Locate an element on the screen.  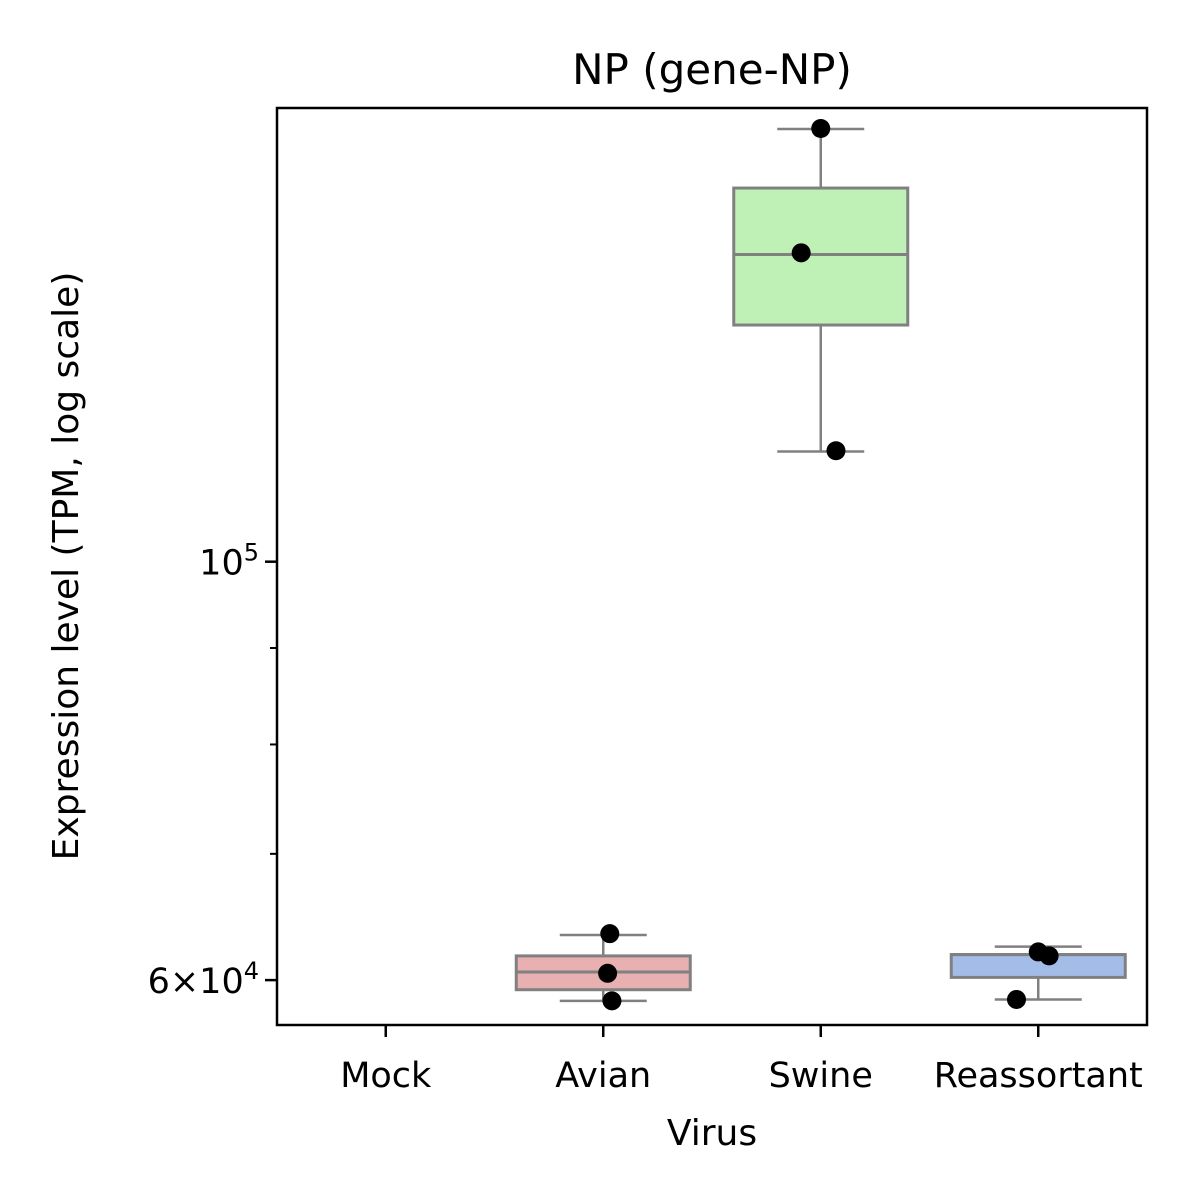
x-axis-label: Virus is located at coordinates (712, 1133).